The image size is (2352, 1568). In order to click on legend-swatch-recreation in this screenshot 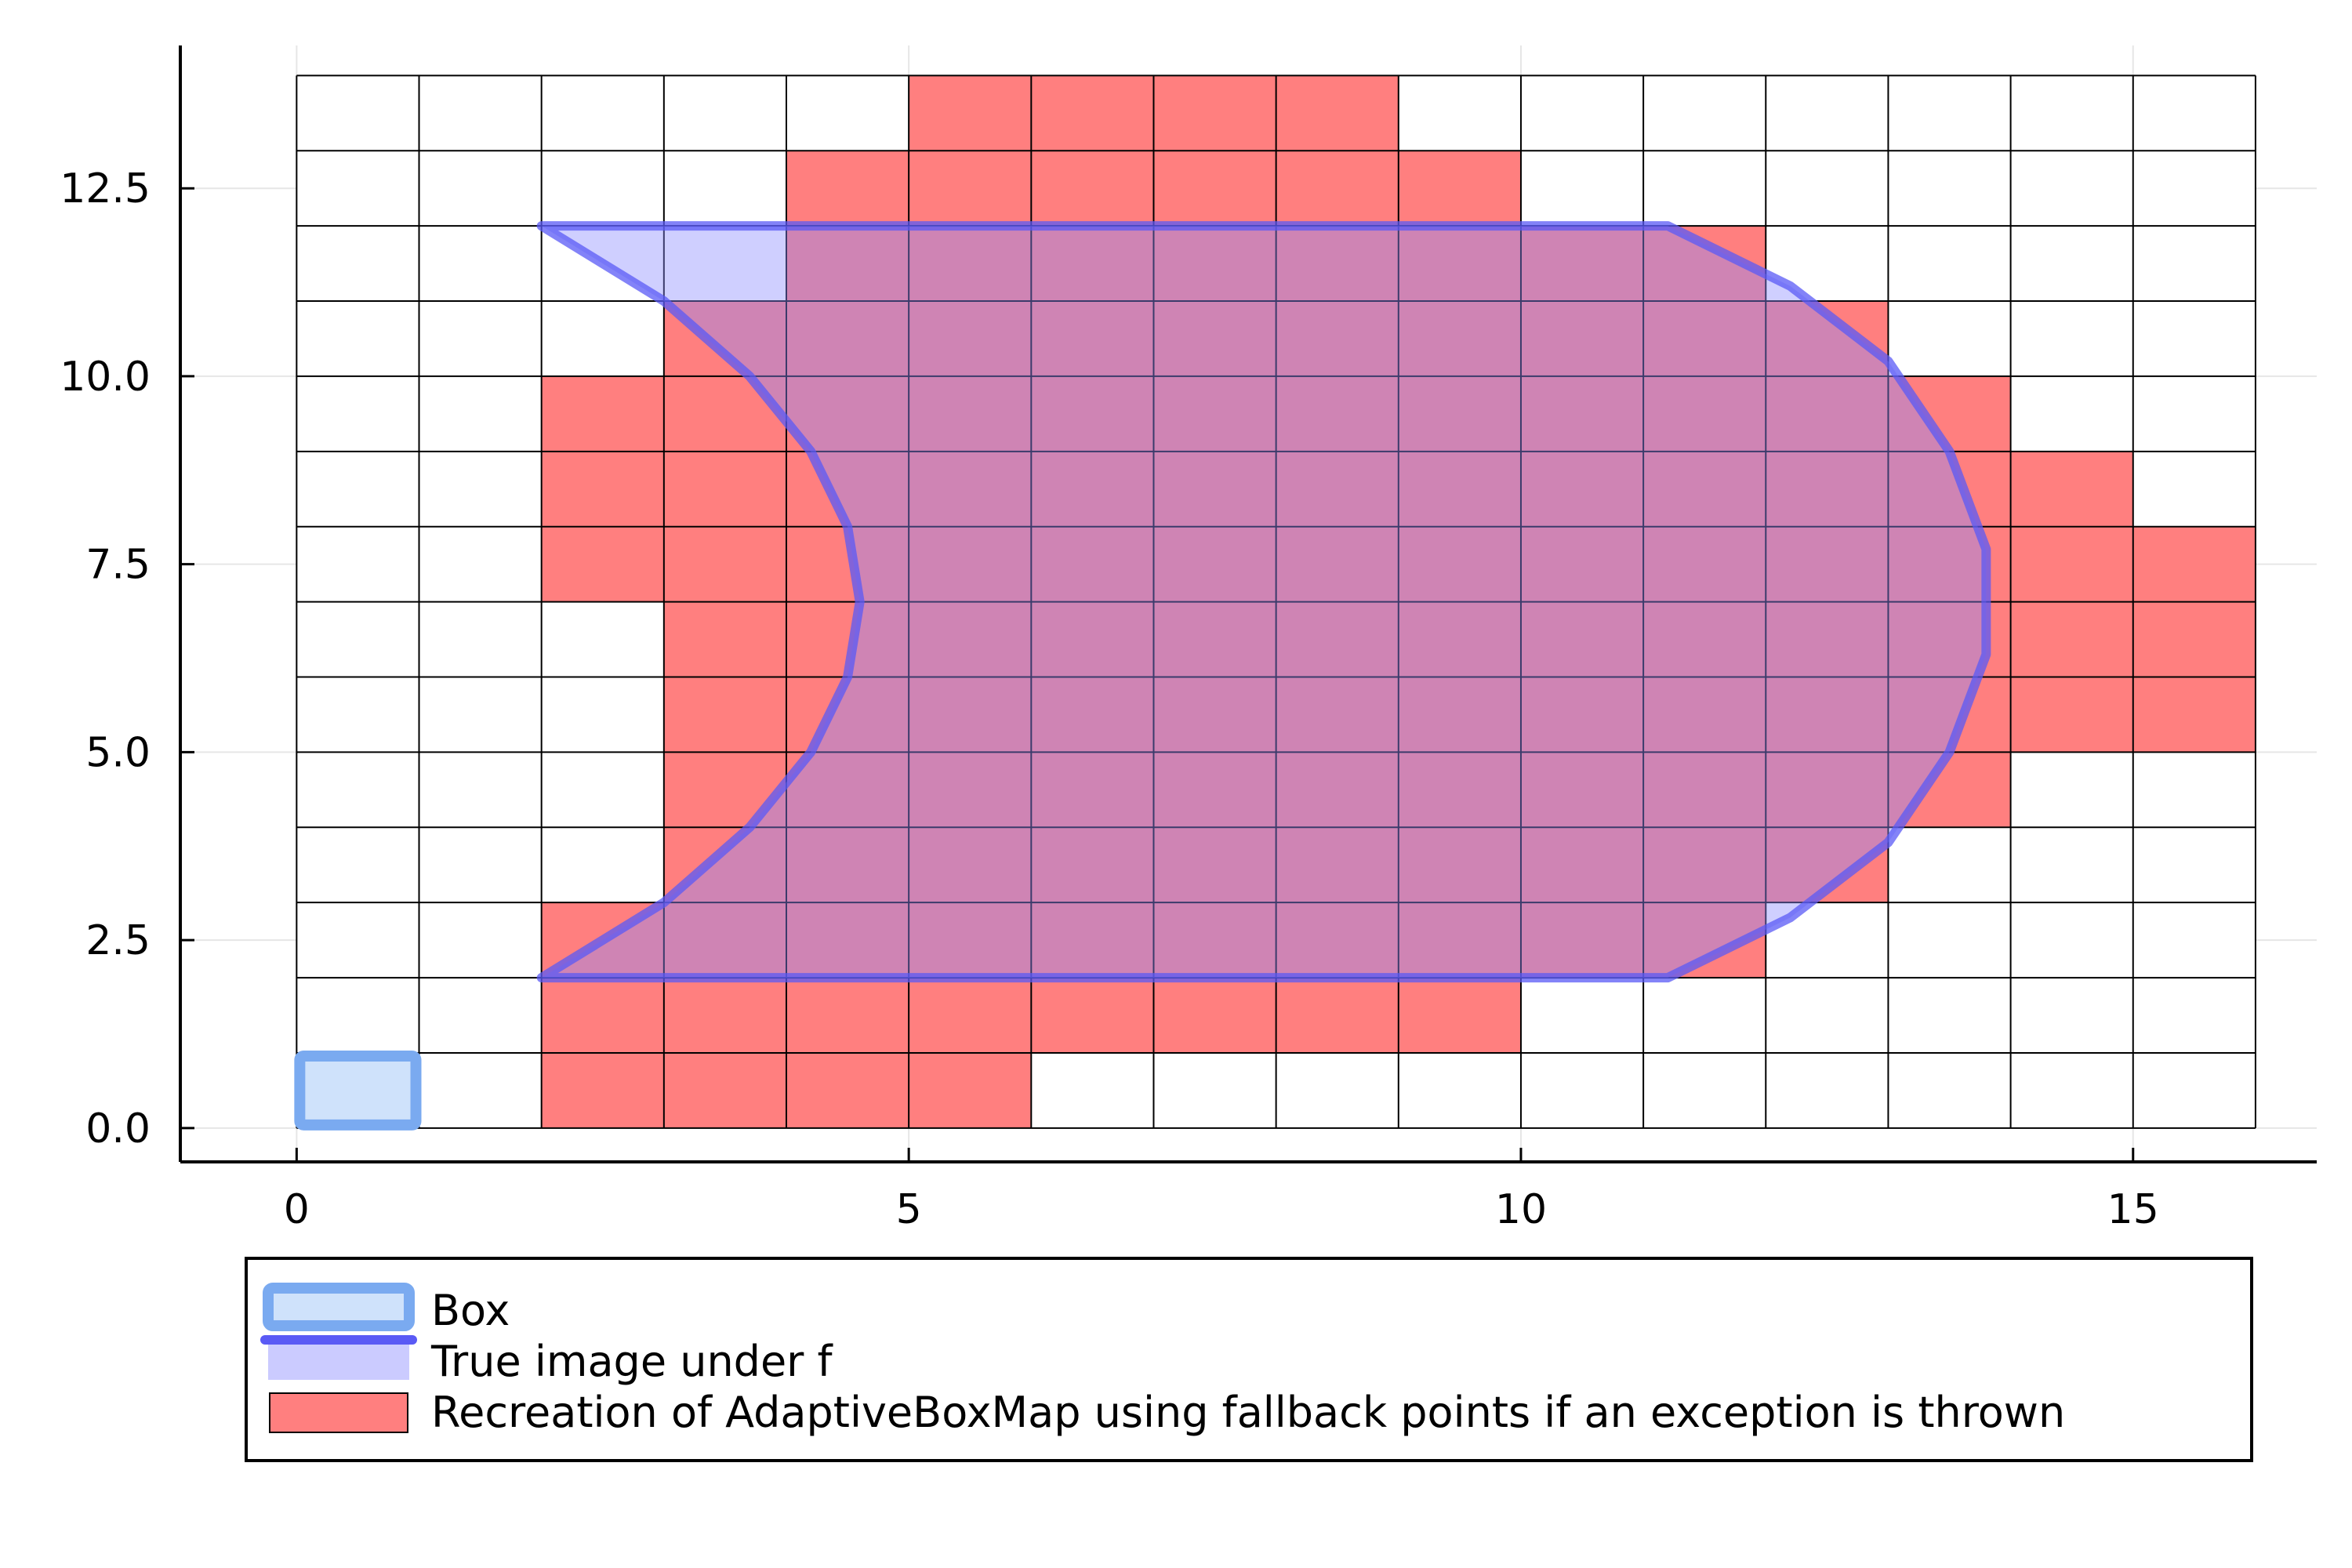, I will do `click(338, 1412)`.